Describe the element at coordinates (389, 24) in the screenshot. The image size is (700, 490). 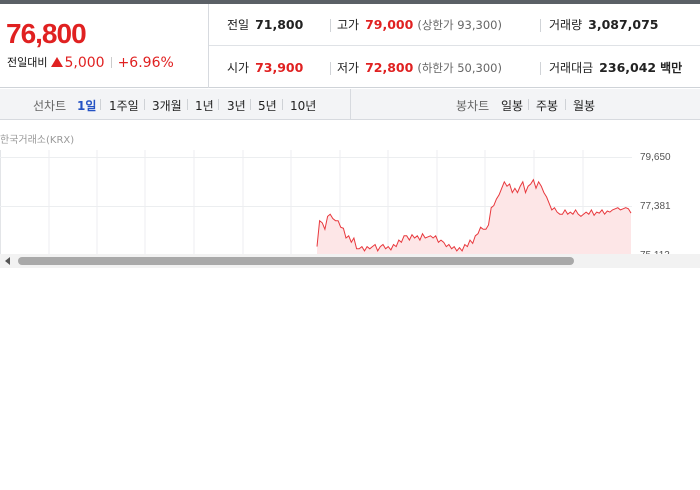
I see `stat-value: 79,000` at that location.